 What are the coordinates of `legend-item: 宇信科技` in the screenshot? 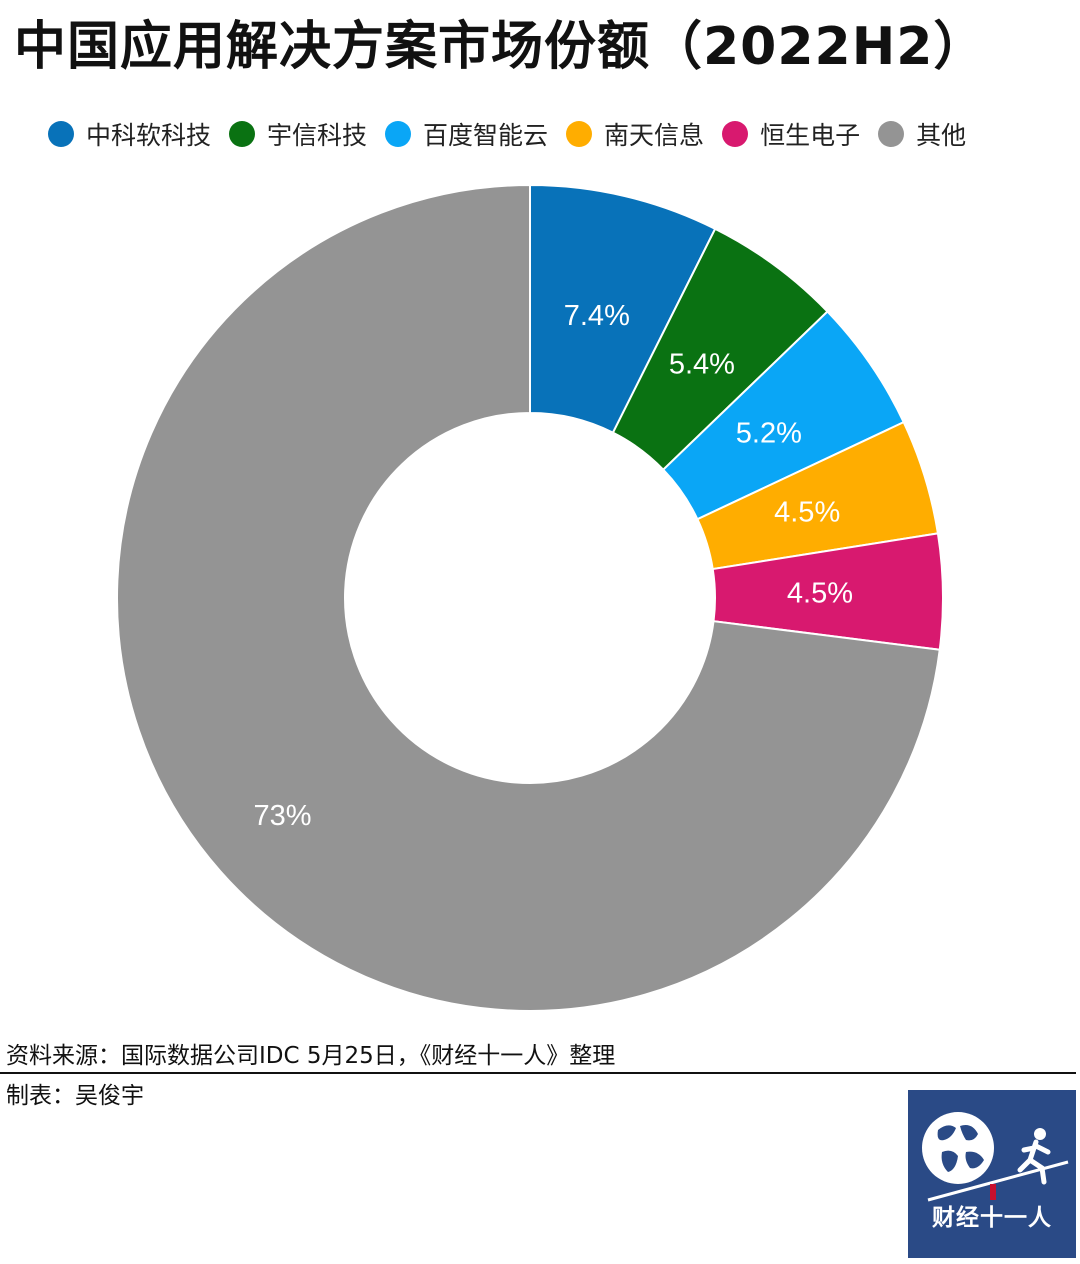 It's located at (298, 134).